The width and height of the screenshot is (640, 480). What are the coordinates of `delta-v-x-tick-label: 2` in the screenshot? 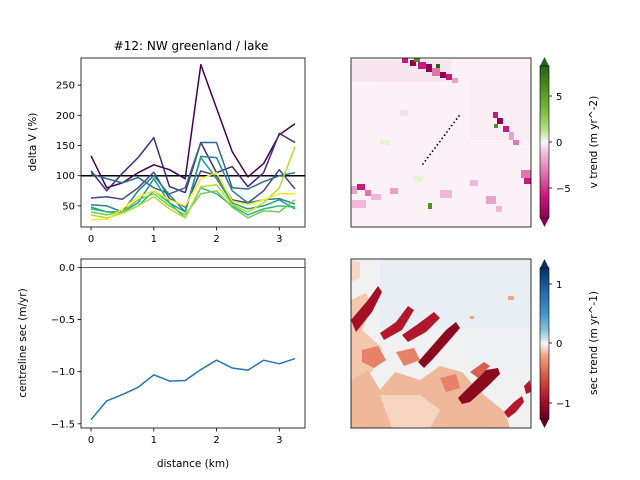 It's located at (216, 239).